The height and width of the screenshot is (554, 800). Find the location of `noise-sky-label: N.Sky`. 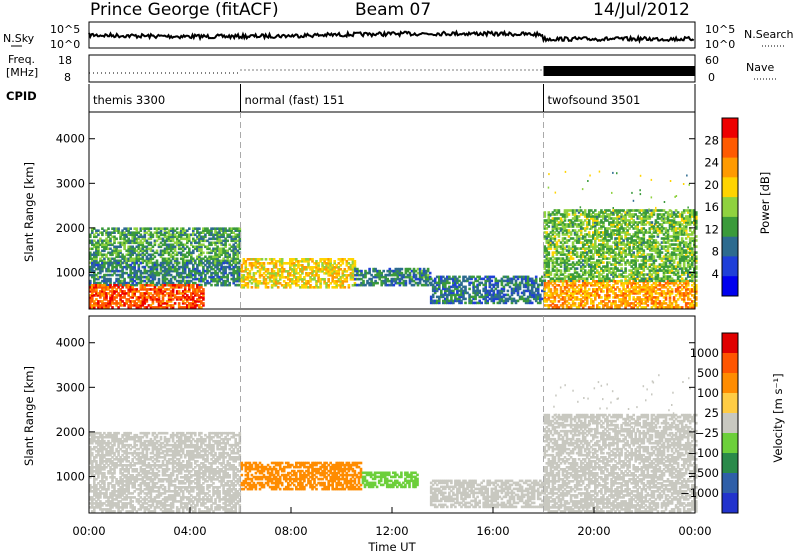

noise-sky-label: N.Sky is located at coordinates (19, 38).